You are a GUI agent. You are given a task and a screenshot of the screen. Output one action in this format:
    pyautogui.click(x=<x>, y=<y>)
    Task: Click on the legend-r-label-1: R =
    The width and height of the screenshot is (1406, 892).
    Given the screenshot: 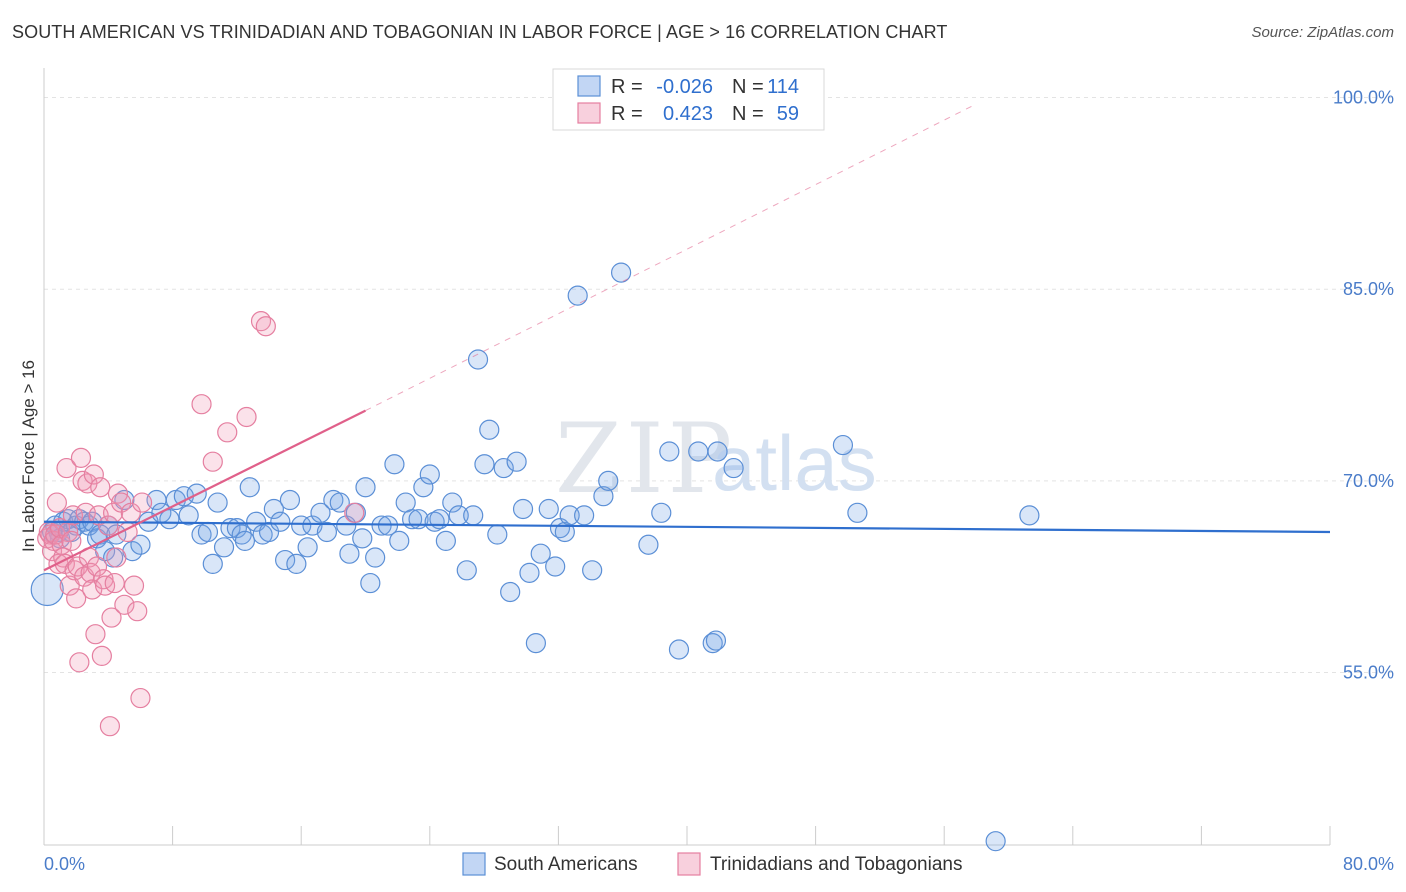 What is the action you would take?
    pyautogui.click(x=627, y=87)
    